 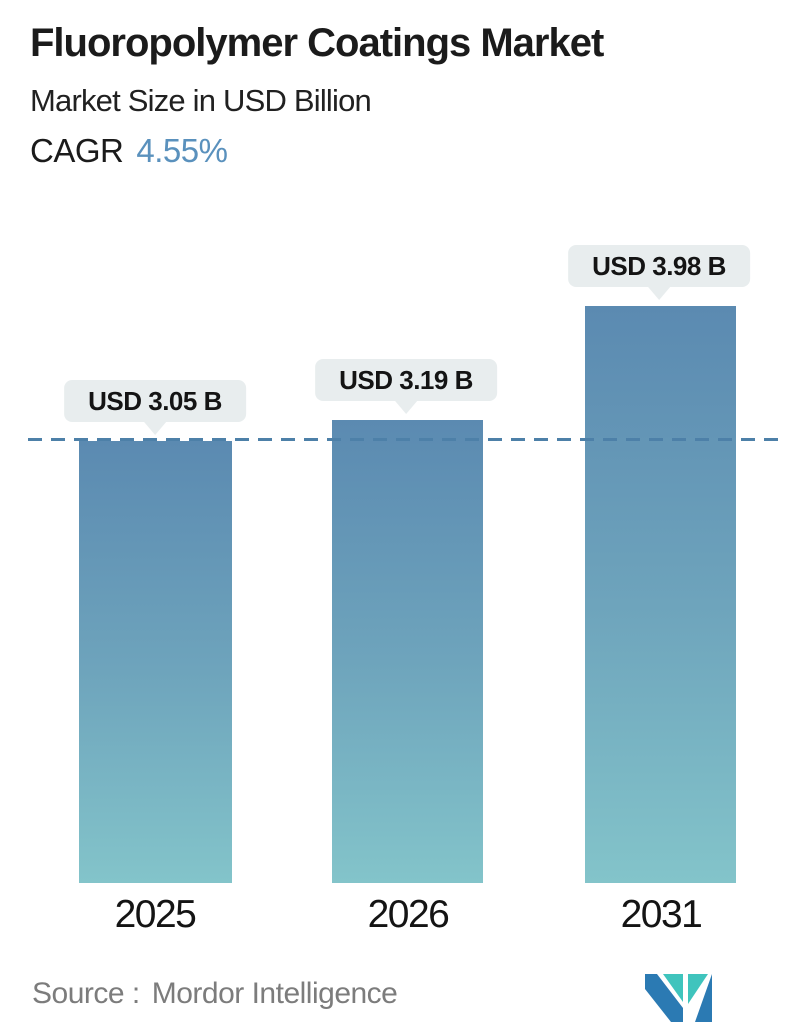 What do you see at coordinates (86, 993) in the screenshot?
I see `source-label: Source :` at bounding box center [86, 993].